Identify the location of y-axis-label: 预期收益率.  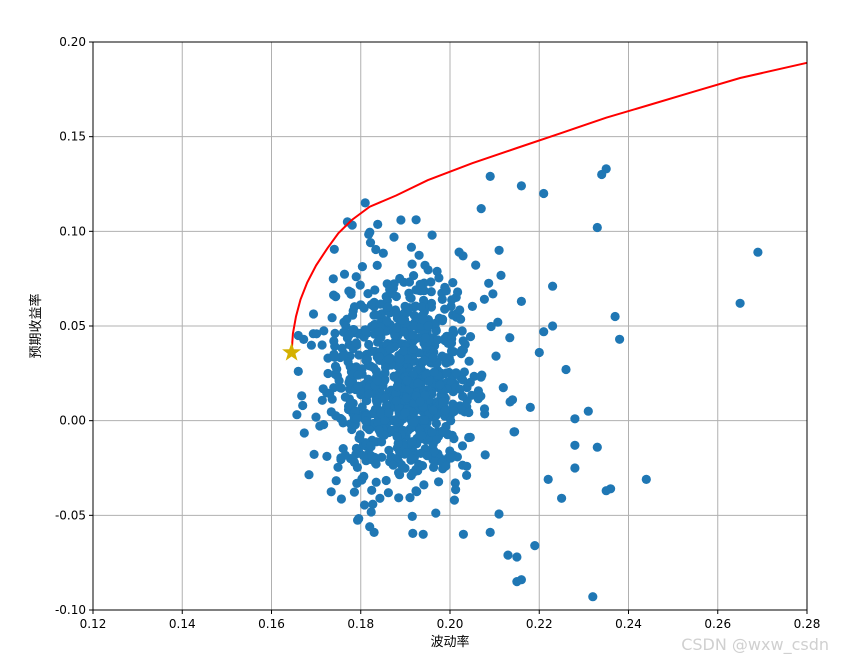
(36, 325).